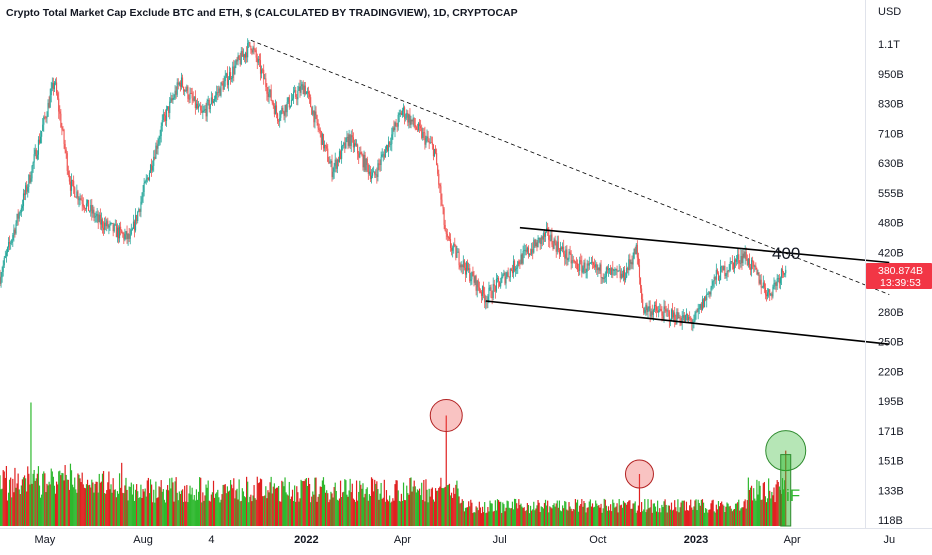  Describe the element at coordinates (464, 540) in the screenshot. I see `time-axis: May Aug 4 2022 Apr Jul Oct 2023 Apr Ju` at that location.